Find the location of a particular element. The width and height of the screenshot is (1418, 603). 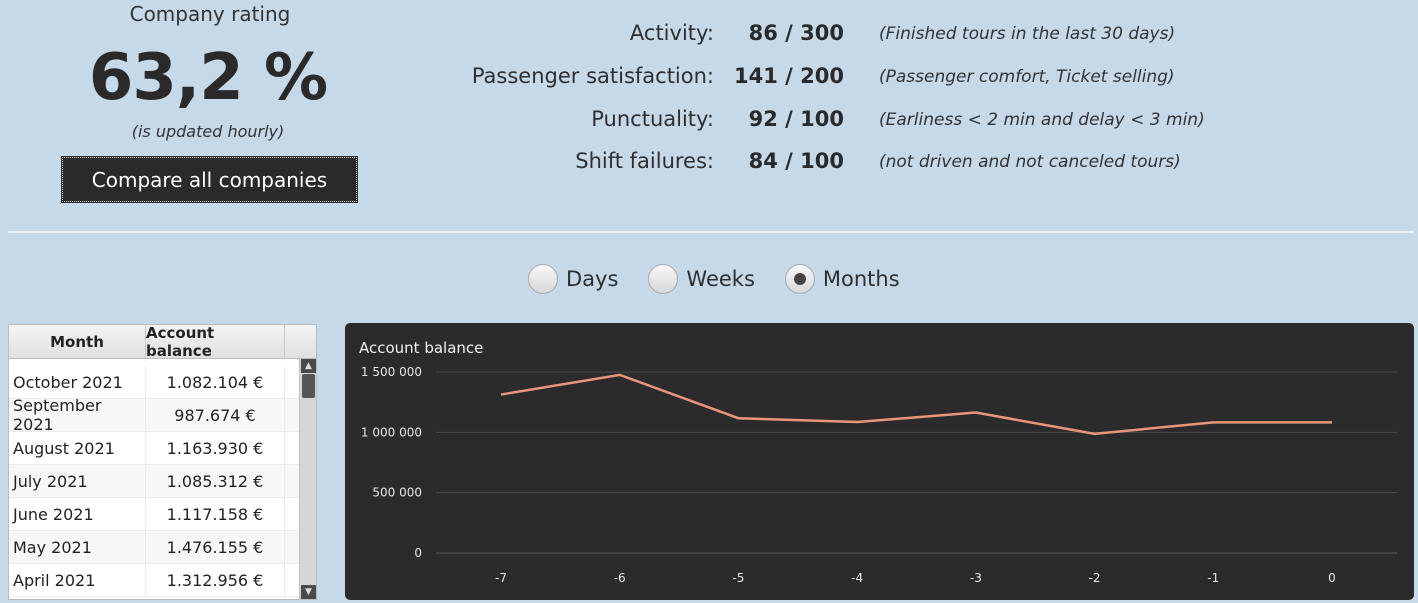

metric-label: Passenger satisfaction: is located at coordinates (592, 76).